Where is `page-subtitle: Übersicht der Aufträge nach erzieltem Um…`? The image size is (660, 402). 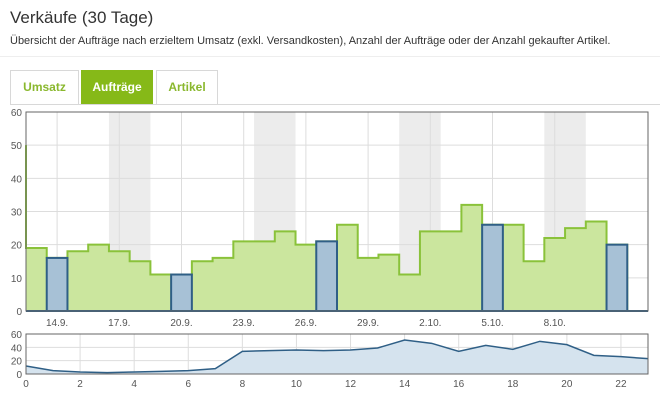 page-subtitle: Übersicht der Aufträge nach erzieltem Um… is located at coordinates (310, 41).